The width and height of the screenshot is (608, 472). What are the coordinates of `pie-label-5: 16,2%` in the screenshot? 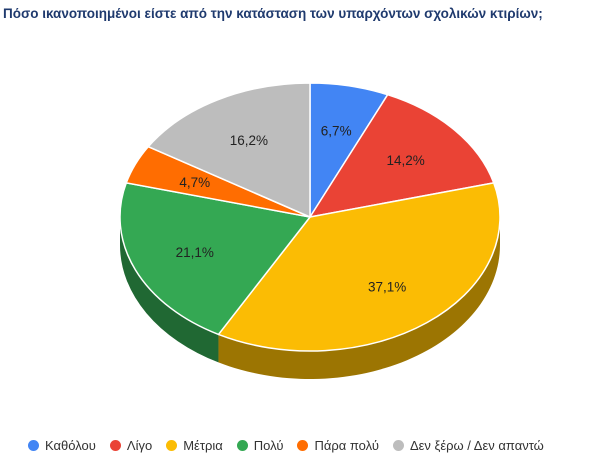 It's located at (249, 140).